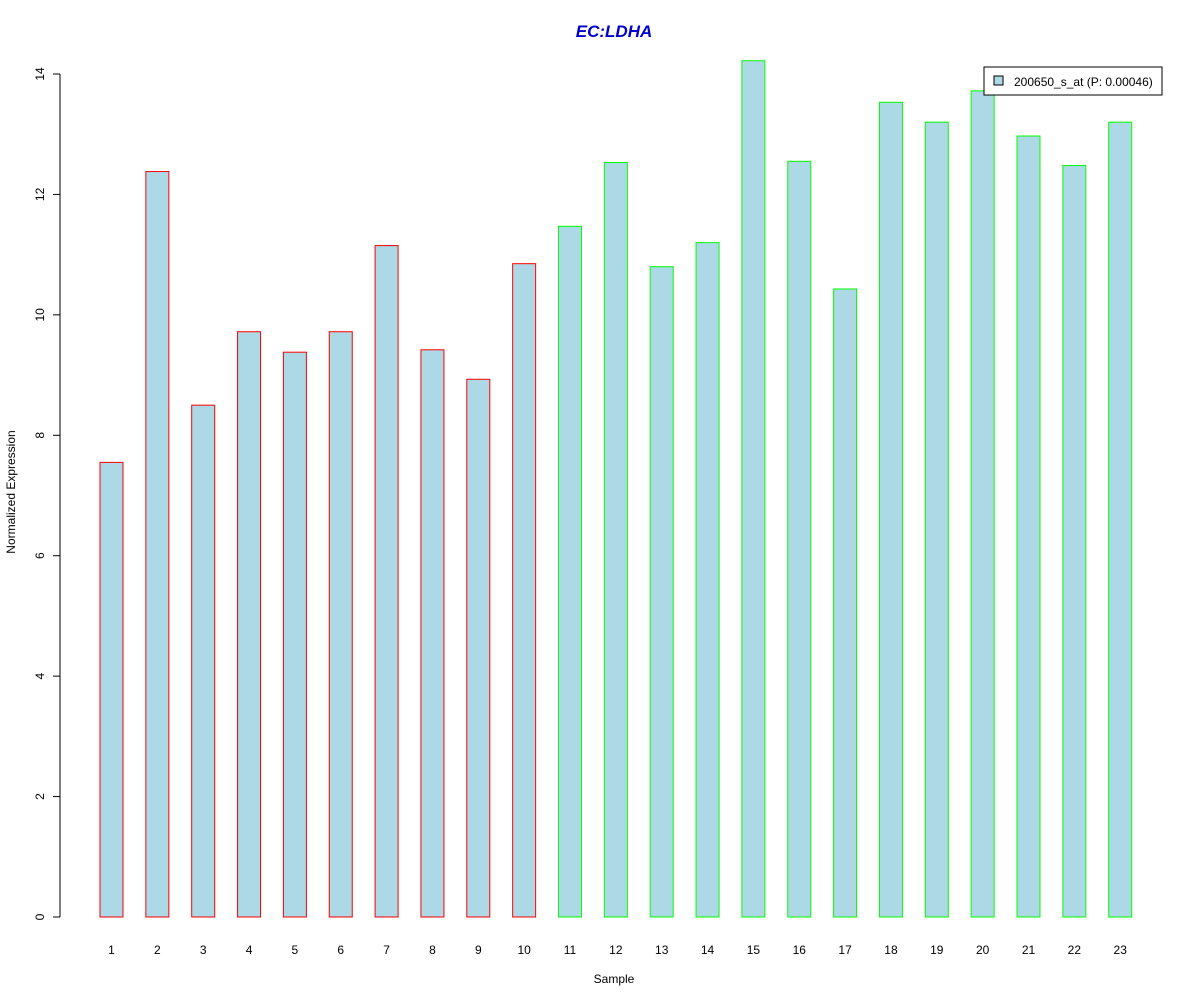 The width and height of the screenshot is (1200, 1000). What do you see at coordinates (40, 916) in the screenshot?
I see `y-tick-label: 0` at bounding box center [40, 916].